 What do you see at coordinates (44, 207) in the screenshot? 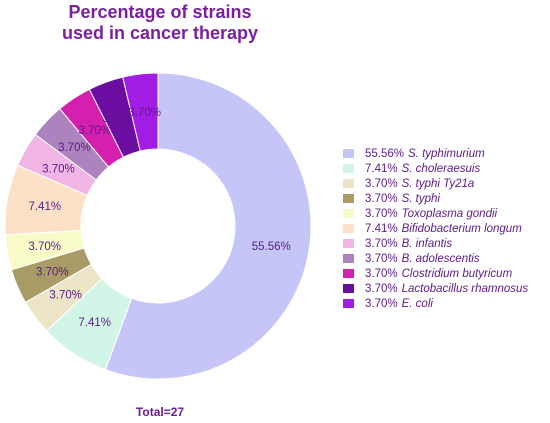
I see `slice-label-5: 7.41%` at bounding box center [44, 207].